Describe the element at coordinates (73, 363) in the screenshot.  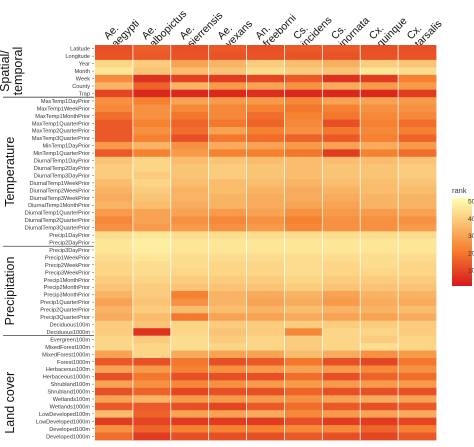
I see `row-label: Forest1000m` at that location.